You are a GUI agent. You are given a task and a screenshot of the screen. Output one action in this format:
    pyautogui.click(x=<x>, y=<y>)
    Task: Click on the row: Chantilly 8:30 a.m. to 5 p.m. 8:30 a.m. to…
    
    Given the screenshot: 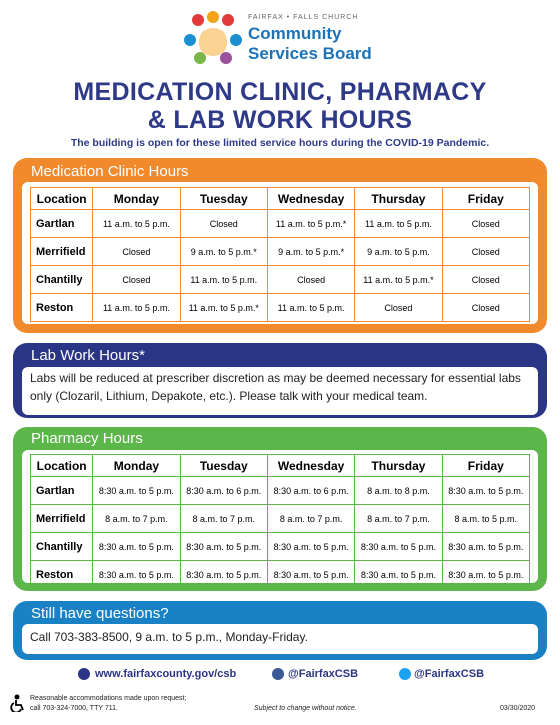 What is the action you would take?
    pyautogui.click(x=280, y=546)
    